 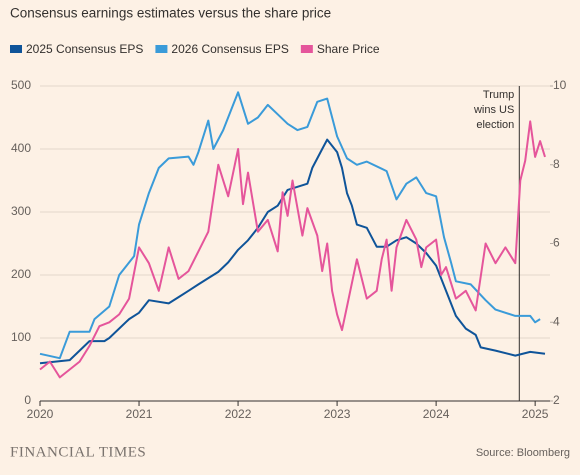 What do you see at coordinates (27, 400) in the screenshot?
I see `y-tick-label: 0` at bounding box center [27, 400].